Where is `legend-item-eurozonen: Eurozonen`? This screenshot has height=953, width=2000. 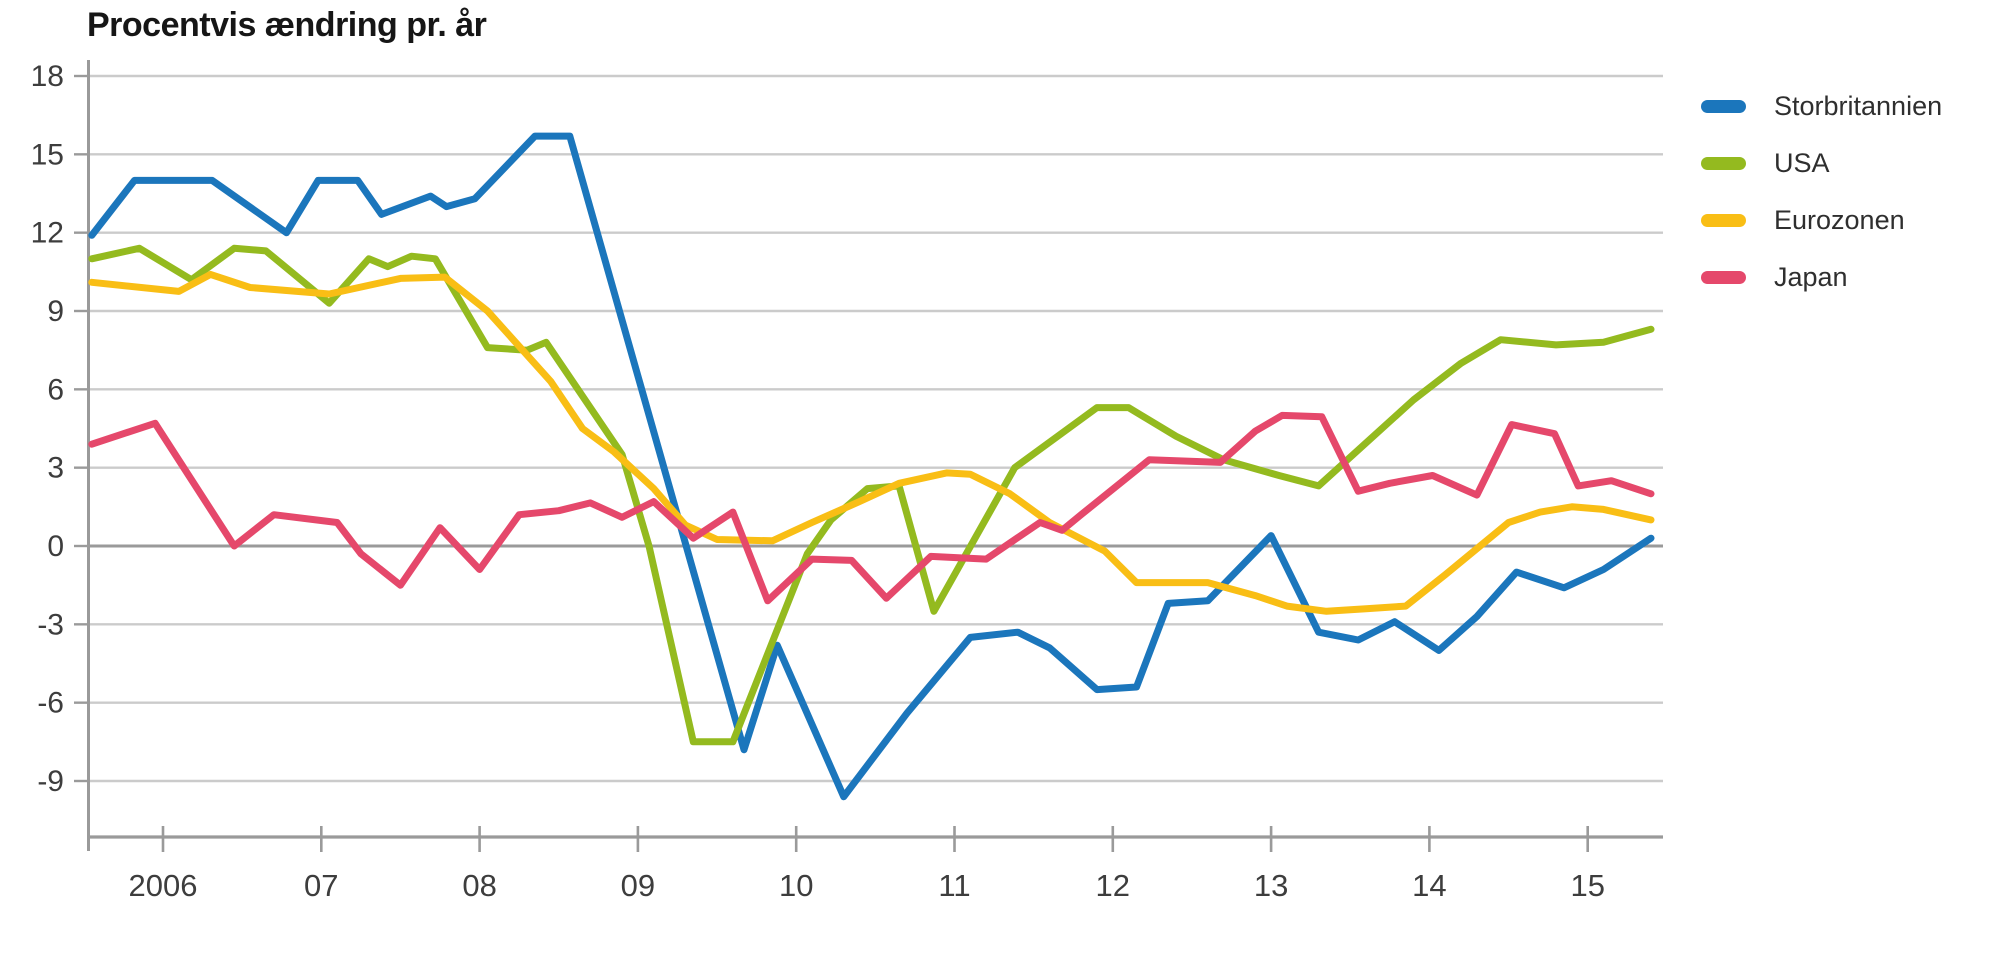 legend-item-eurozonen: Eurozonen is located at coordinates (1821, 220).